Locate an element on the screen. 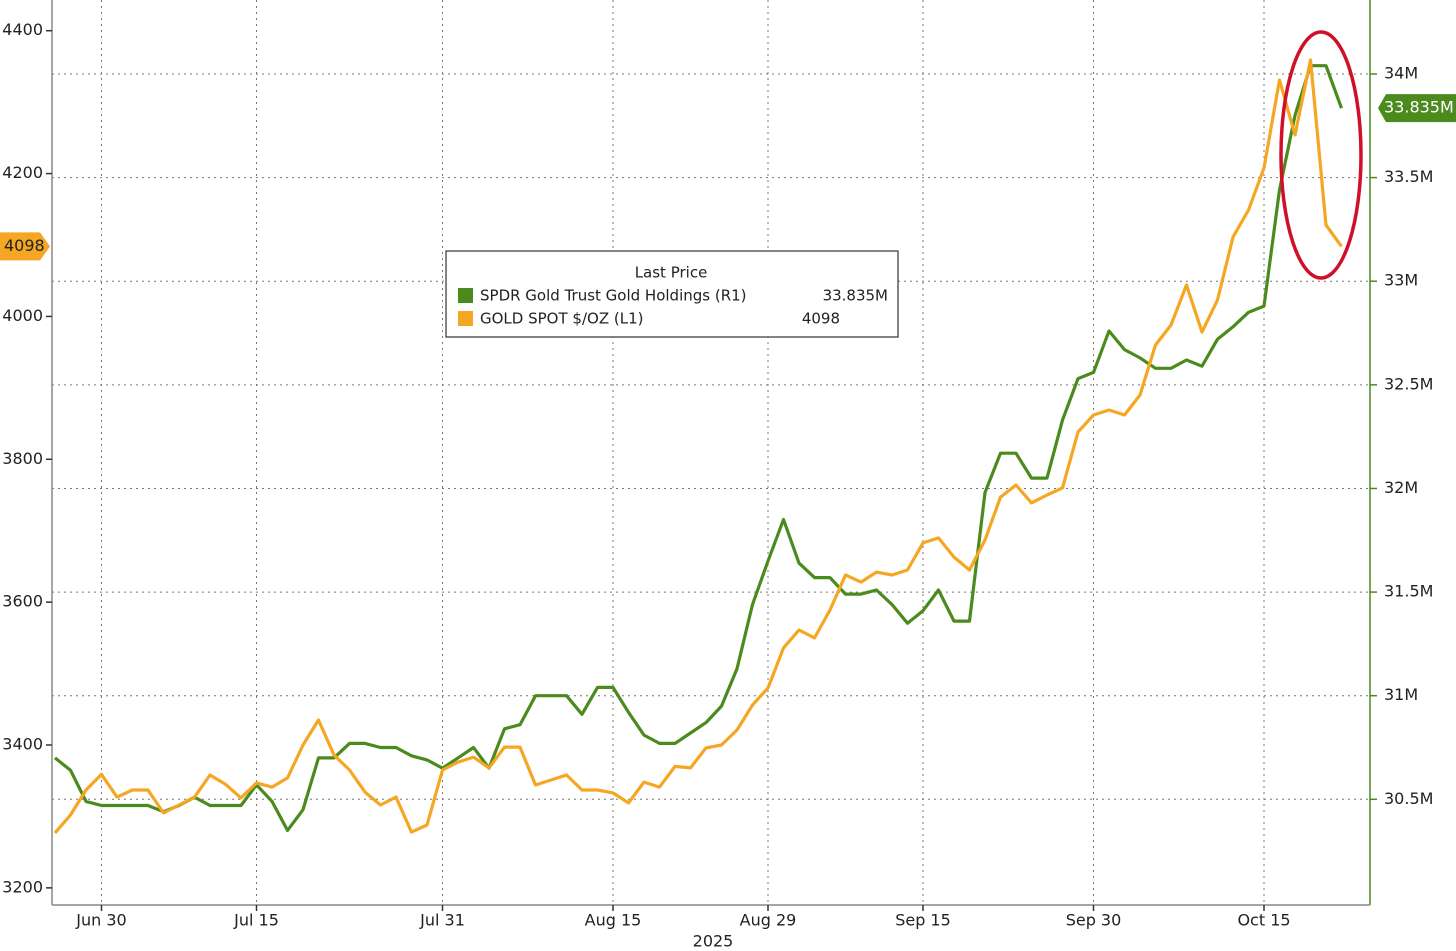 The height and width of the screenshot is (951, 1456). y2-tick-label: 34M is located at coordinates (1401, 72).